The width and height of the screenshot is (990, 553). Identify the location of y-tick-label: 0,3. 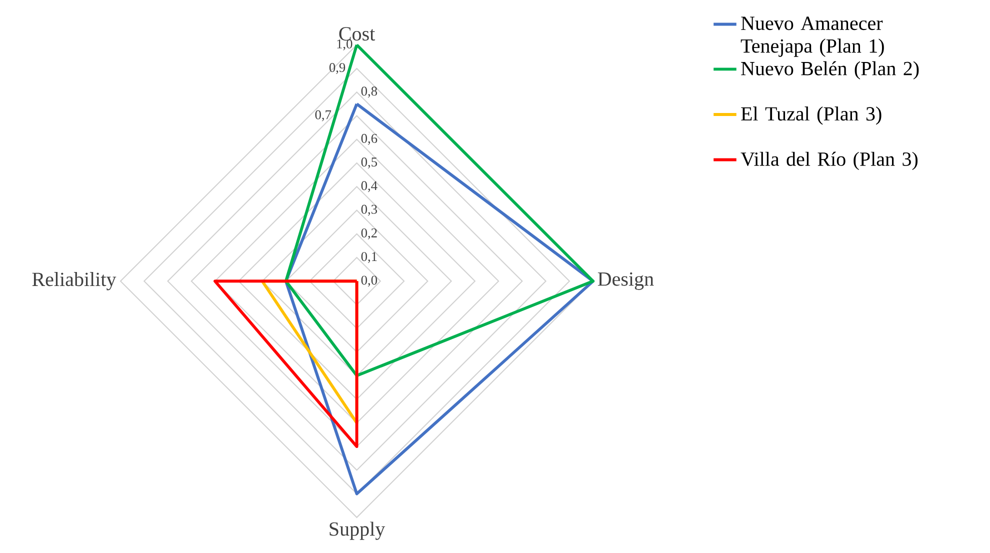
(369, 210).